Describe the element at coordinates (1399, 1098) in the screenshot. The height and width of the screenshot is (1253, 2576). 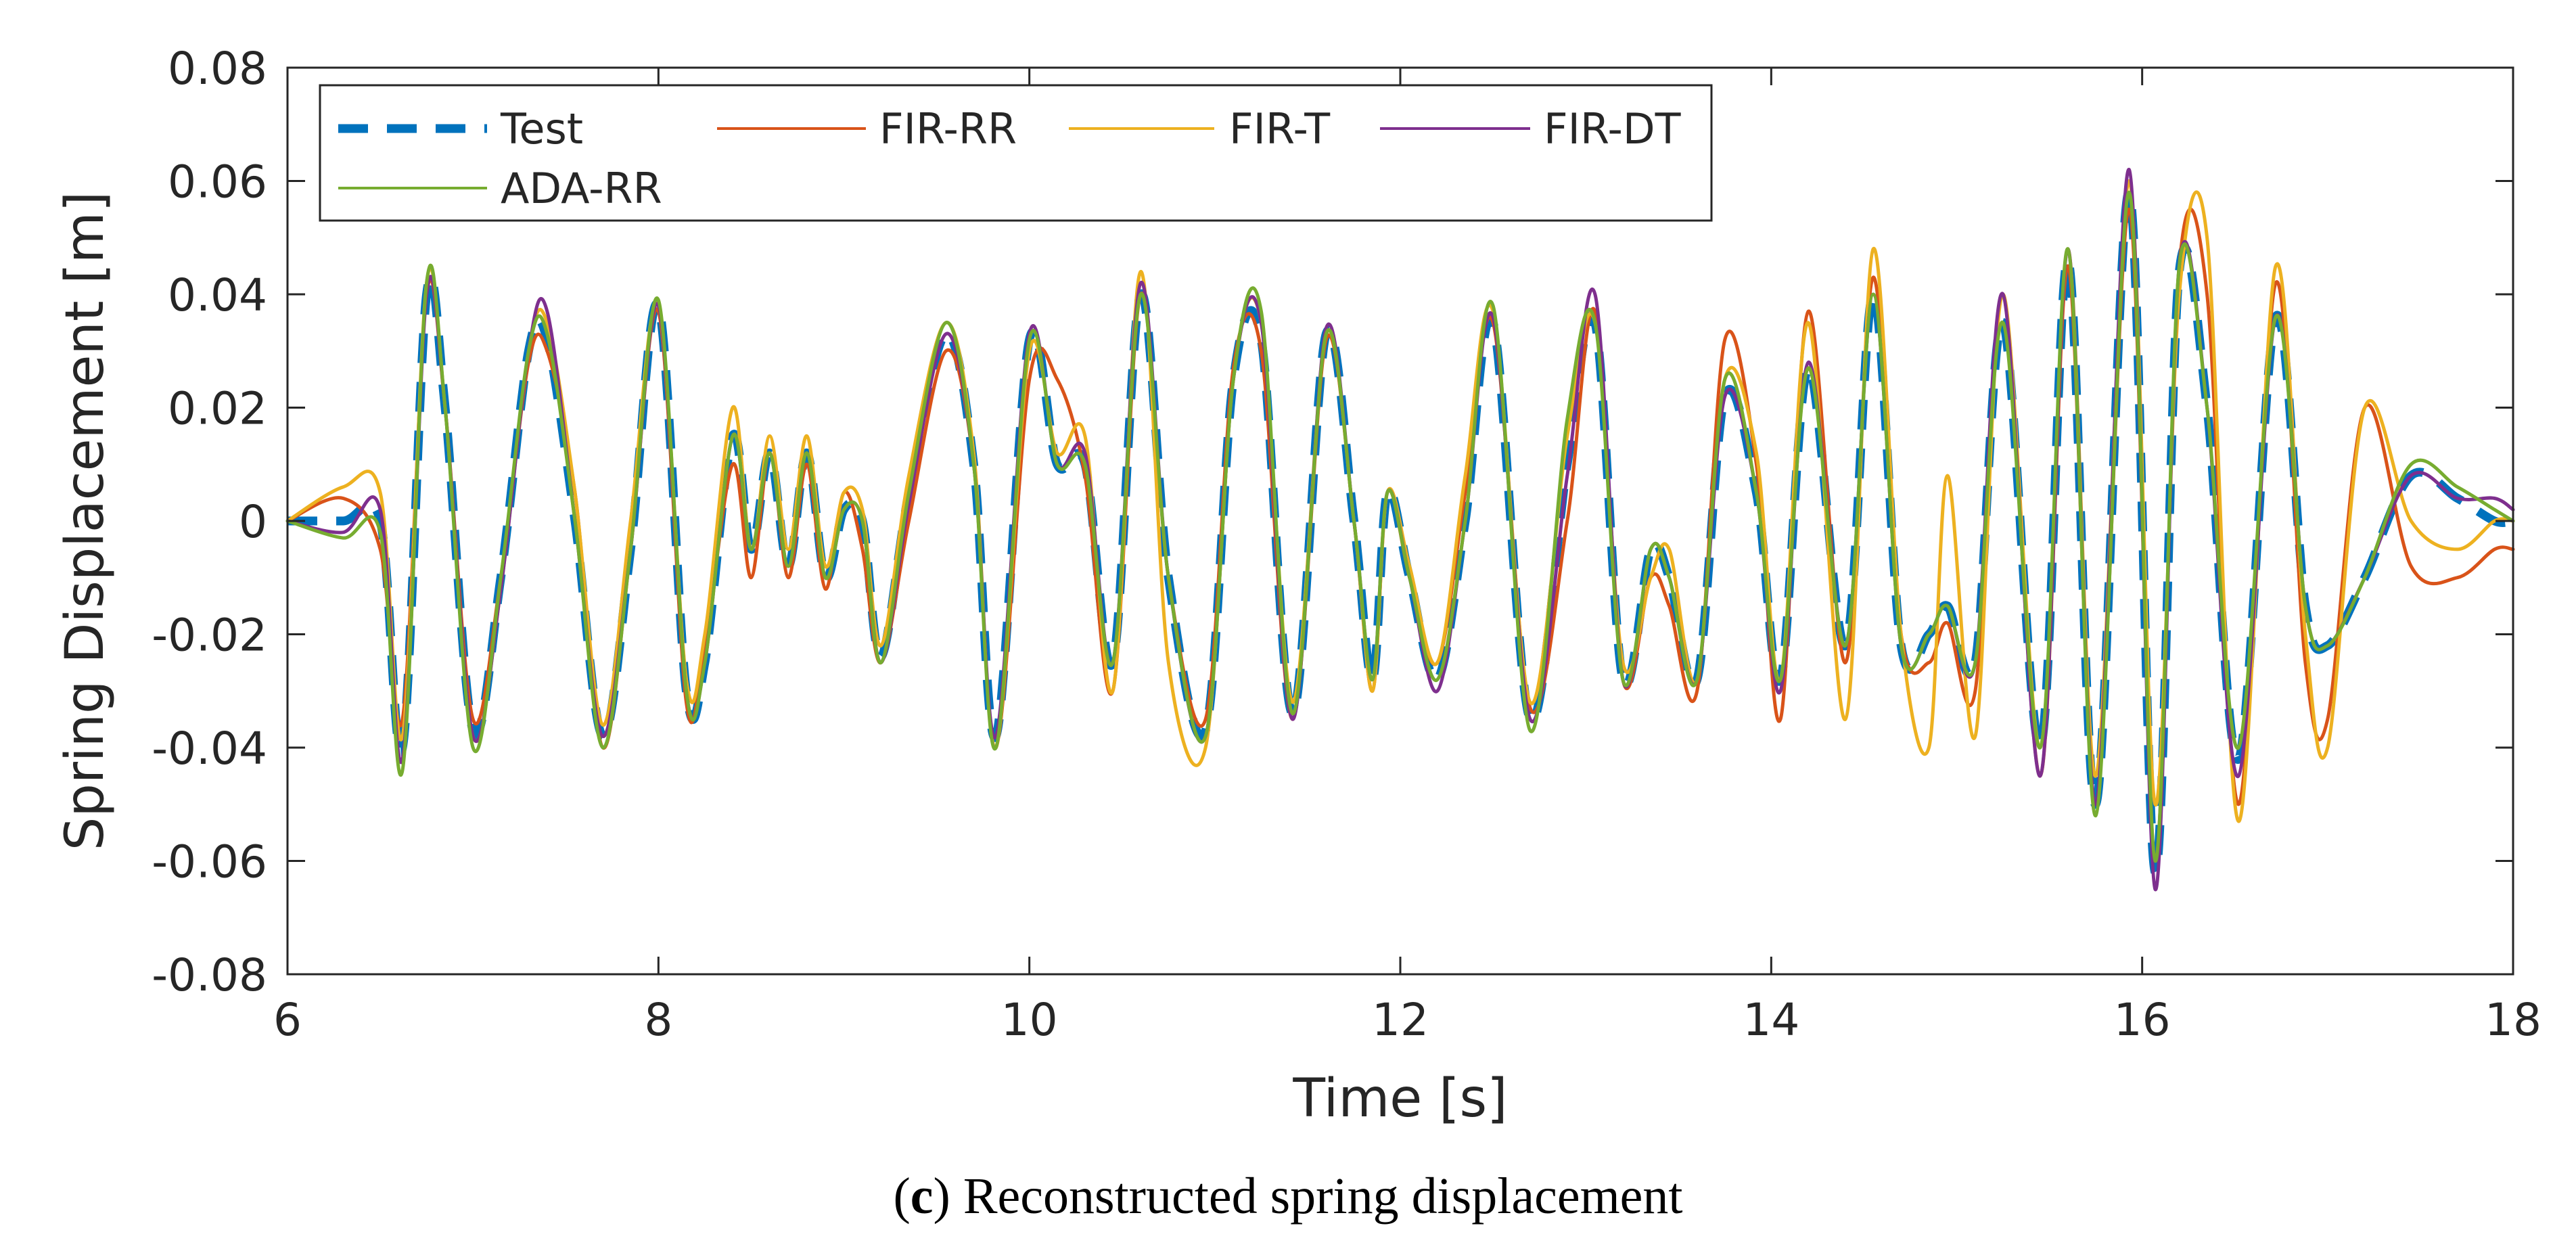
I see `x-axis-label: Time [s]` at that location.